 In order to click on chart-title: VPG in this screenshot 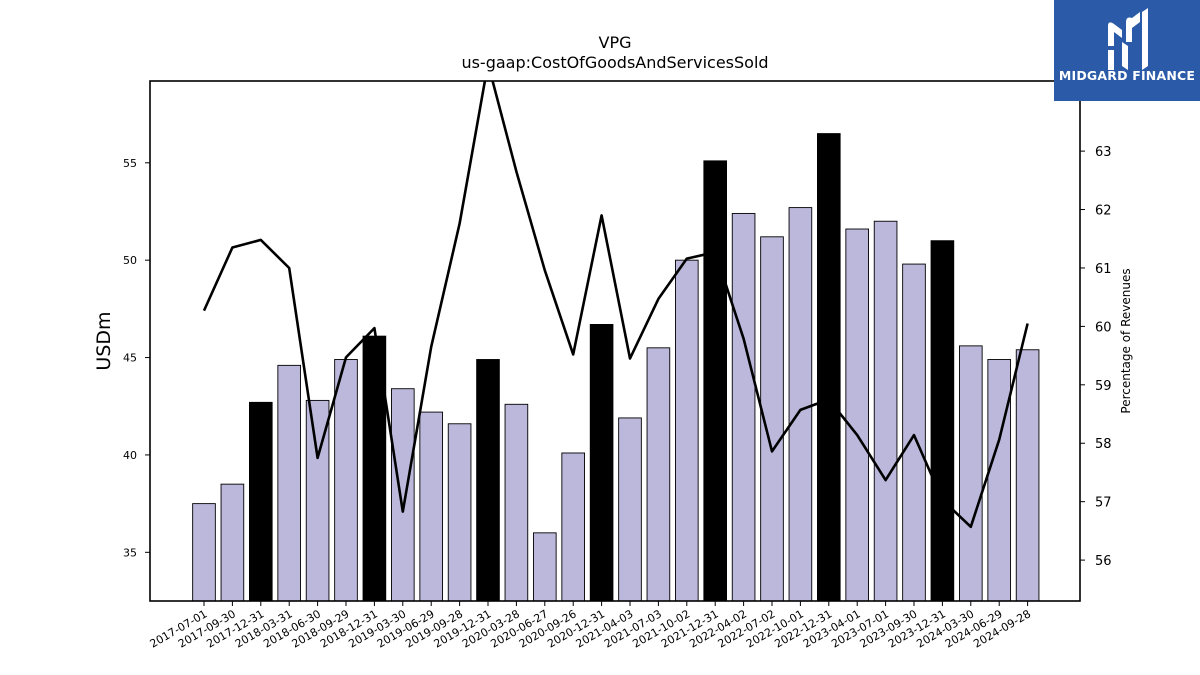, I will do `click(615, 42)`.